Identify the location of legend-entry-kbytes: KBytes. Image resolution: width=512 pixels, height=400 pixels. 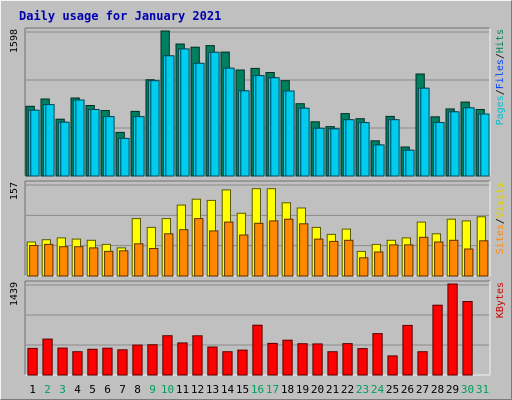
(500, 300).